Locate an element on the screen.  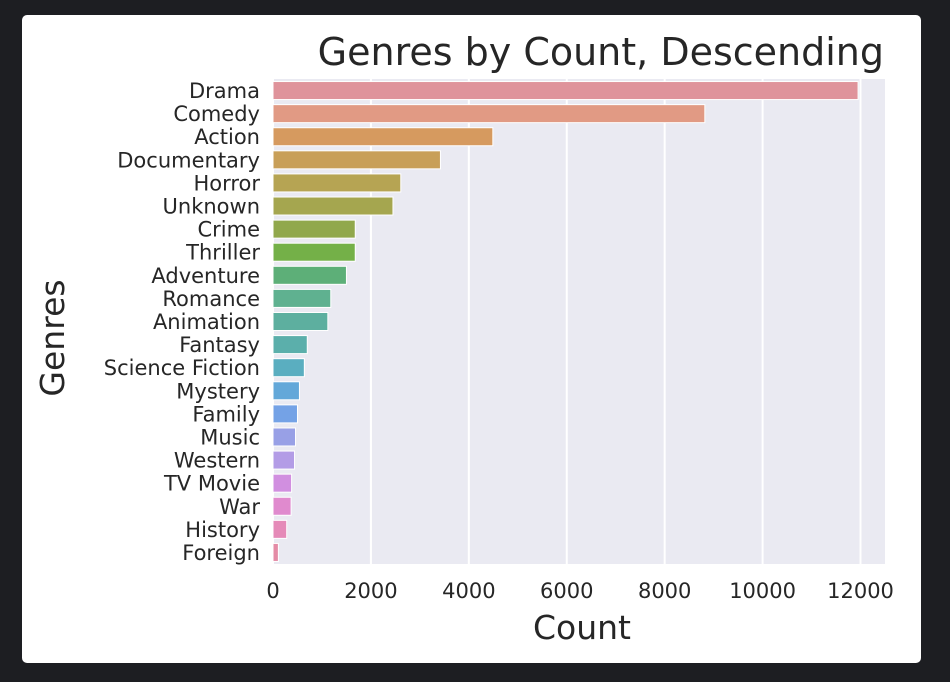
y-tick-label: Adventure is located at coordinates (205, 276).